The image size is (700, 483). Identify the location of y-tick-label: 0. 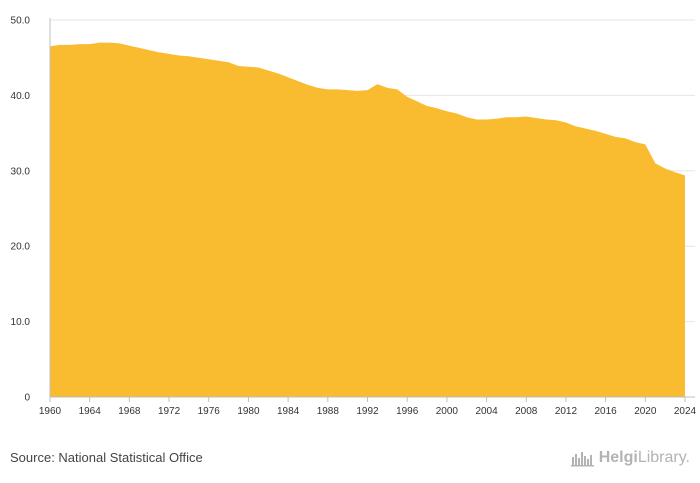
(27, 398).